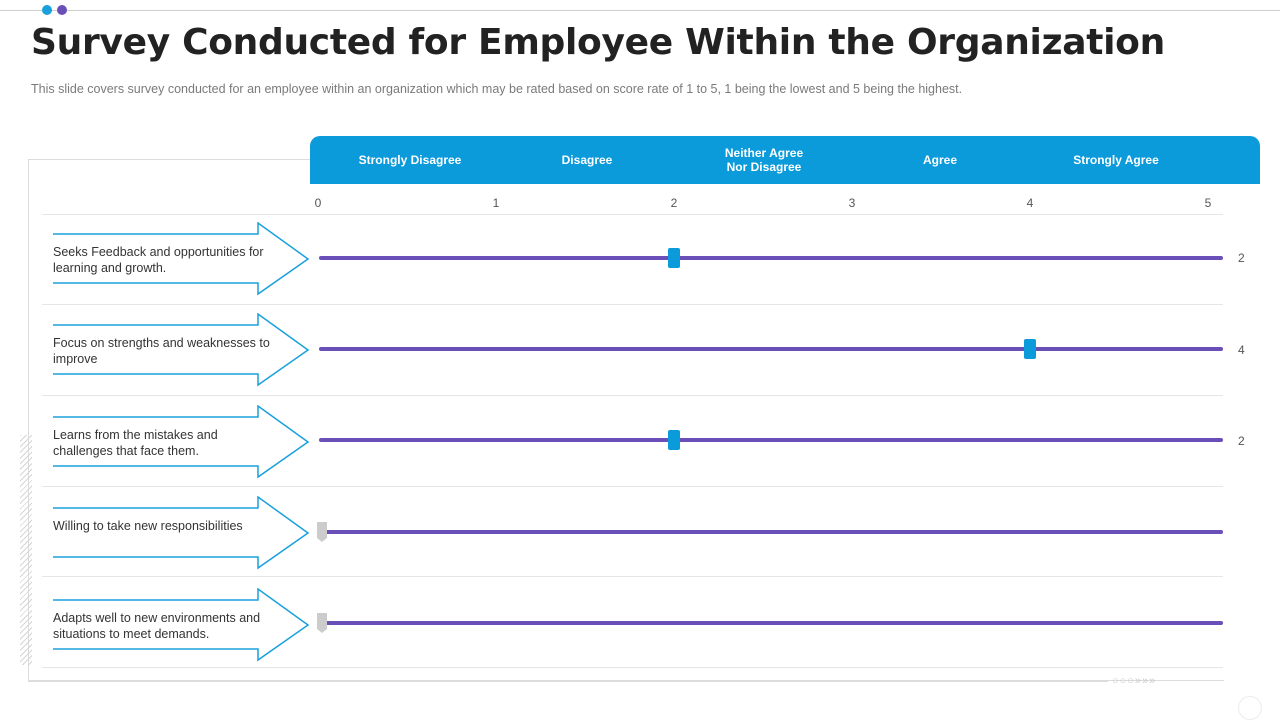 The height and width of the screenshot is (720, 1280). I want to click on top-divider, so click(640, 10).